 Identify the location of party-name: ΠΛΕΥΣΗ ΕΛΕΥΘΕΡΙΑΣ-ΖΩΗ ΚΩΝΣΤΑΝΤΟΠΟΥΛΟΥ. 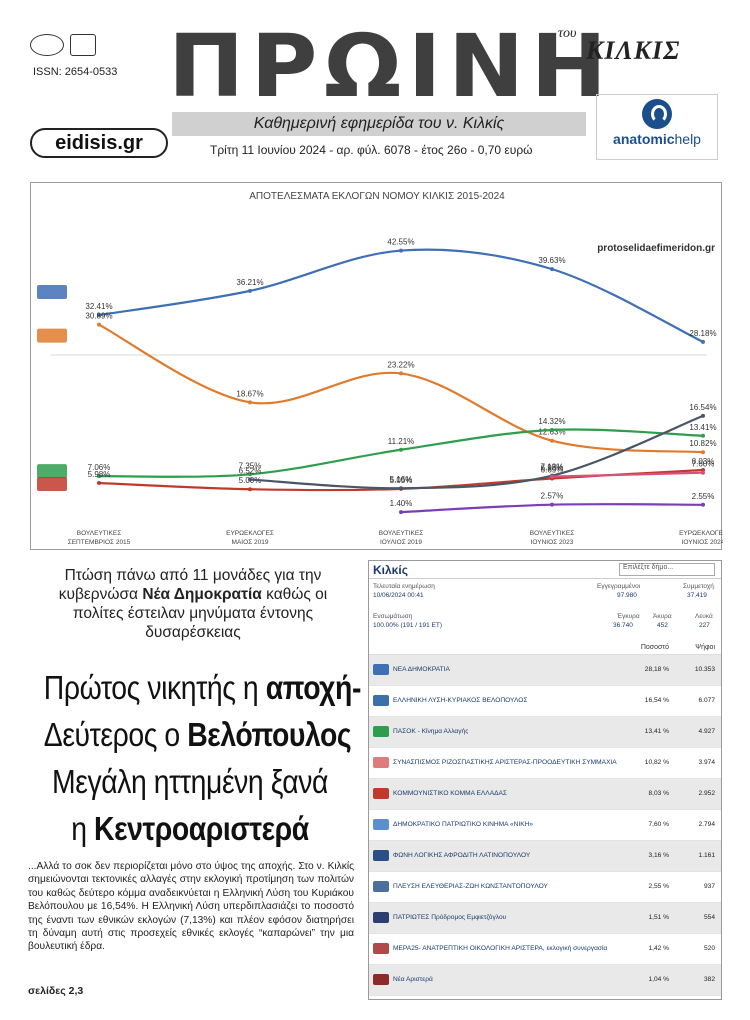
(470, 886).